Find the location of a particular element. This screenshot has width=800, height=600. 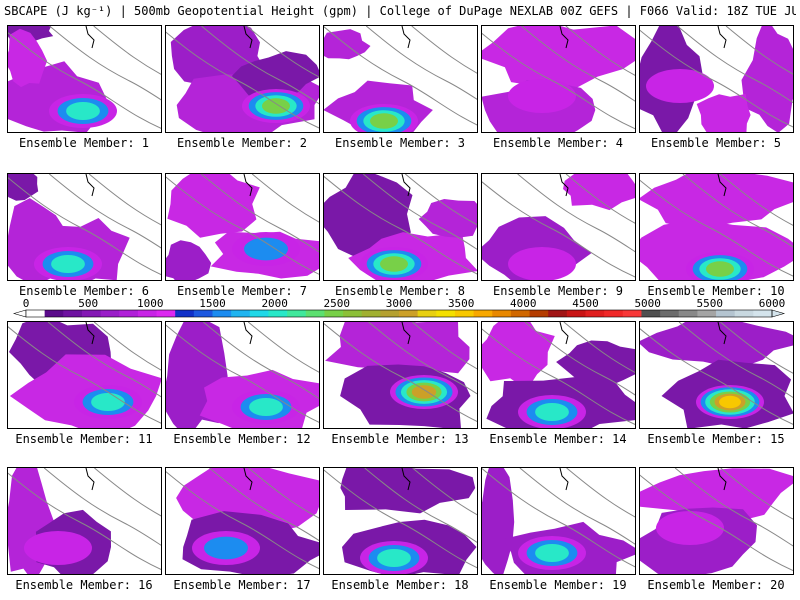

colorbar-border is located at coordinates (399, 313).